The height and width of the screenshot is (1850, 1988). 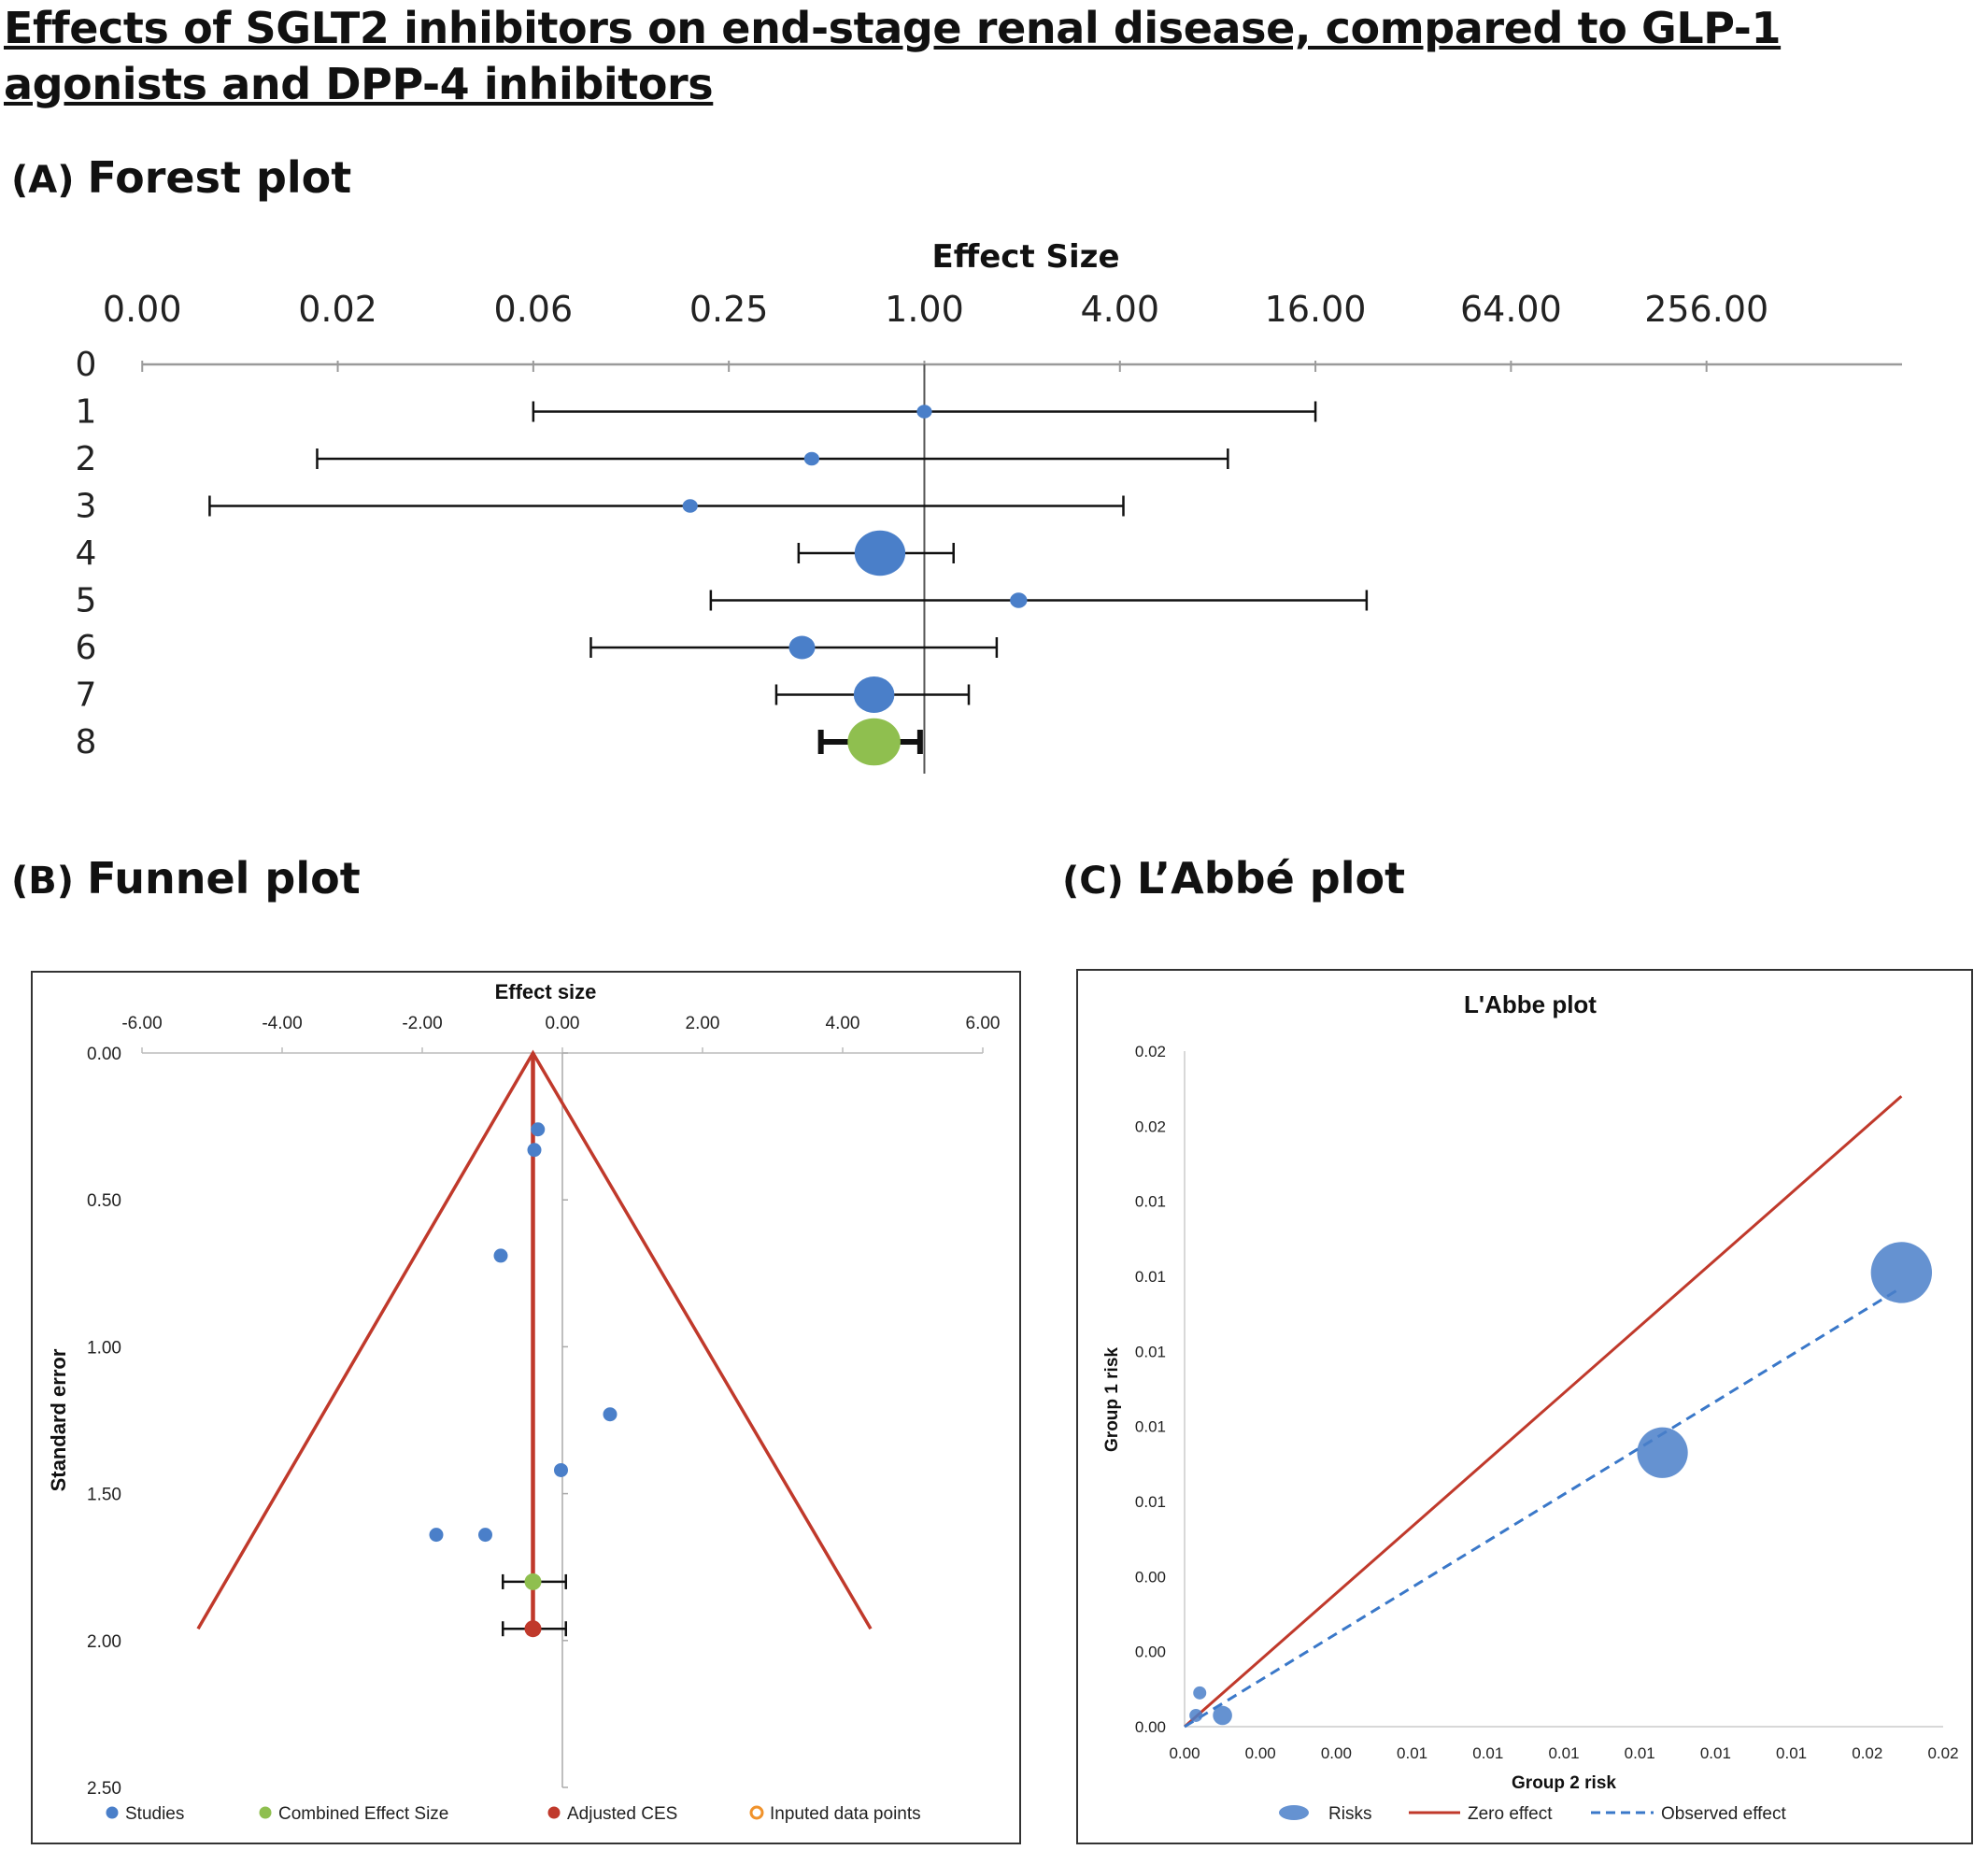 I want to click on funnel-x-tick-label: 2.00, so click(x=703, y=1023).